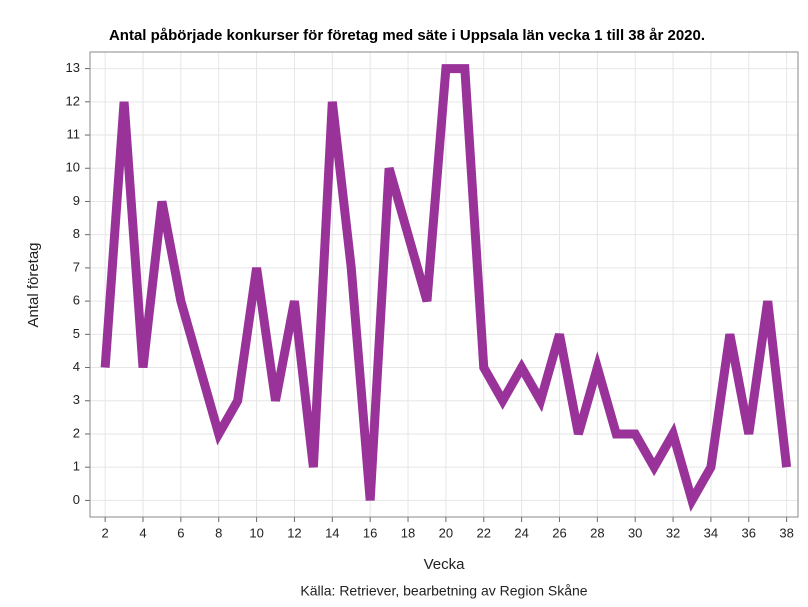 Image resolution: width=808 pixels, height=607 pixels. Describe the element at coordinates (76, 432) in the screenshot. I see `y-tick-label: 2` at that location.